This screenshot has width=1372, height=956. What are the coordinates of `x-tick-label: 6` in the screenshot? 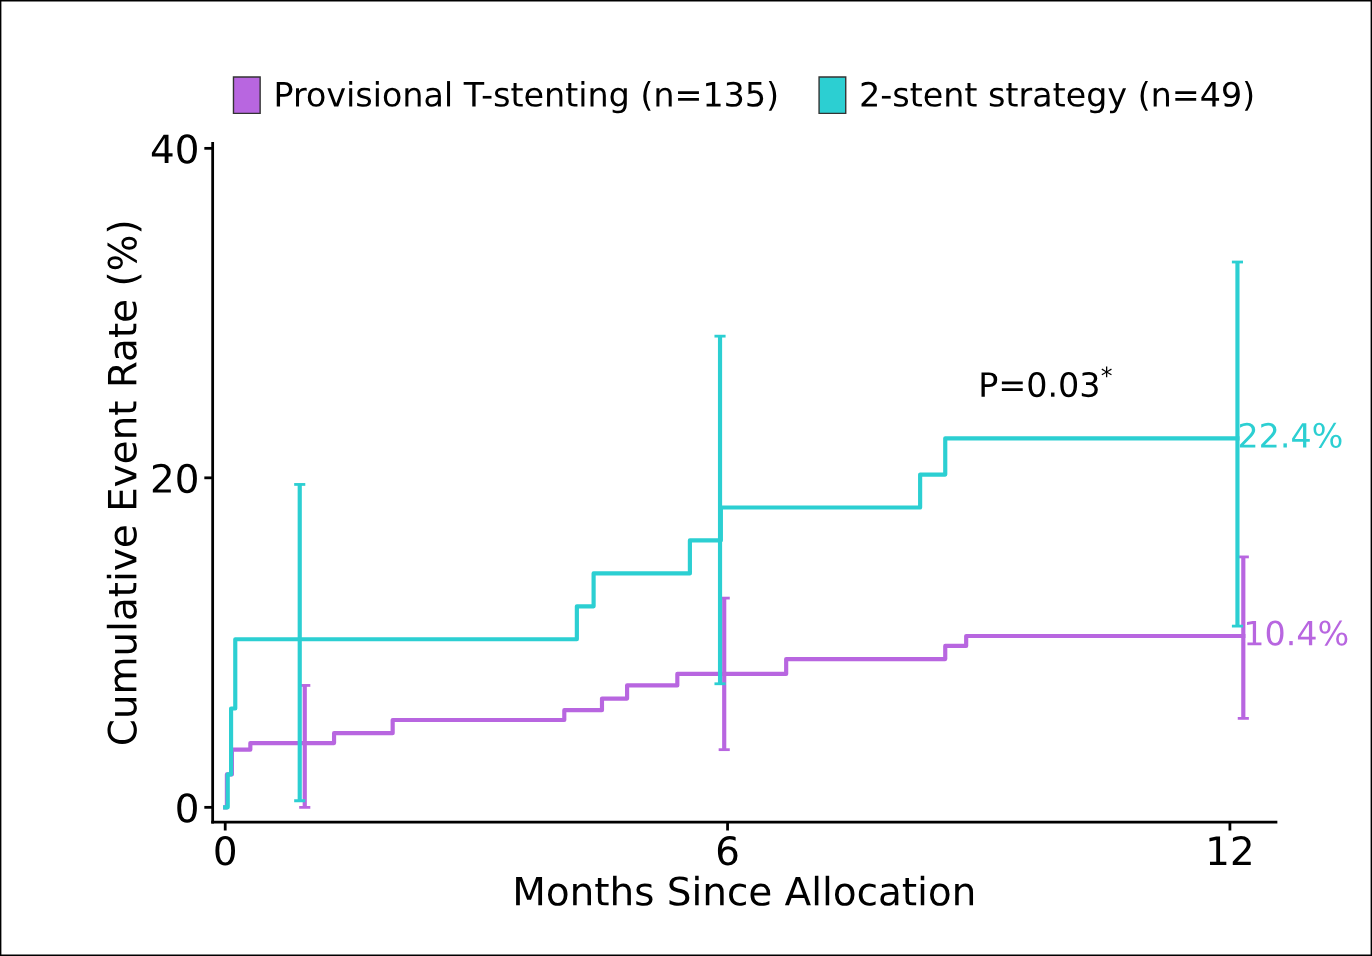 It's located at (727, 851).